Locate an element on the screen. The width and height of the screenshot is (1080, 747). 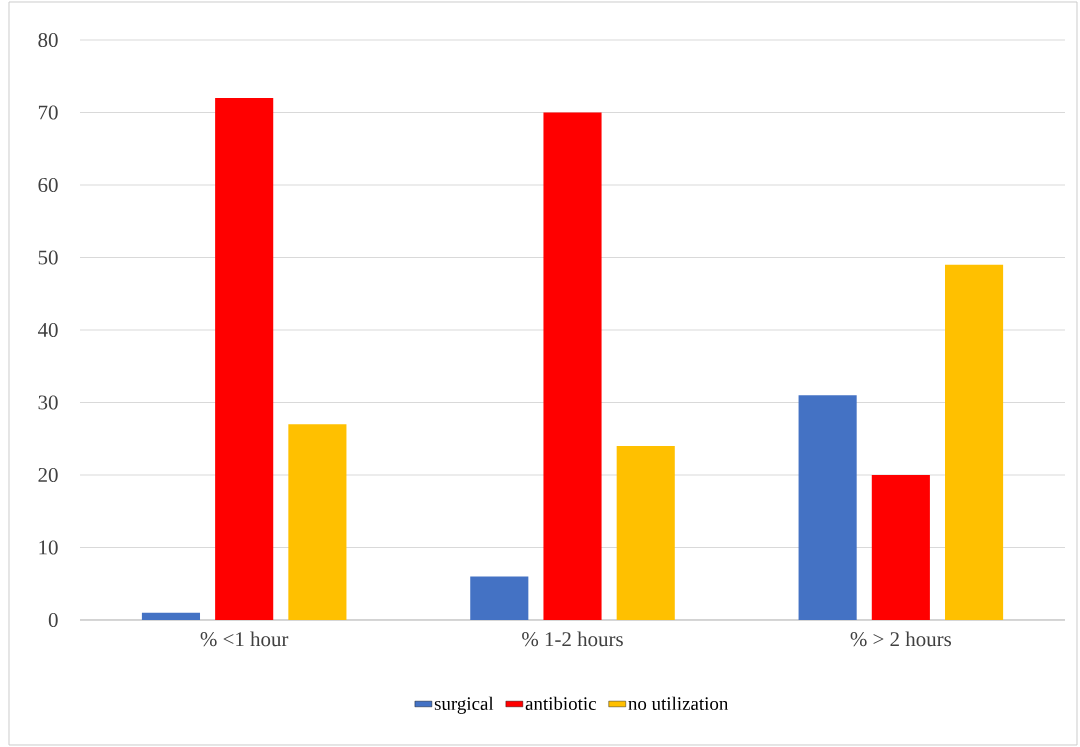
legend-label: no utilization is located at coordinates (678, 703).